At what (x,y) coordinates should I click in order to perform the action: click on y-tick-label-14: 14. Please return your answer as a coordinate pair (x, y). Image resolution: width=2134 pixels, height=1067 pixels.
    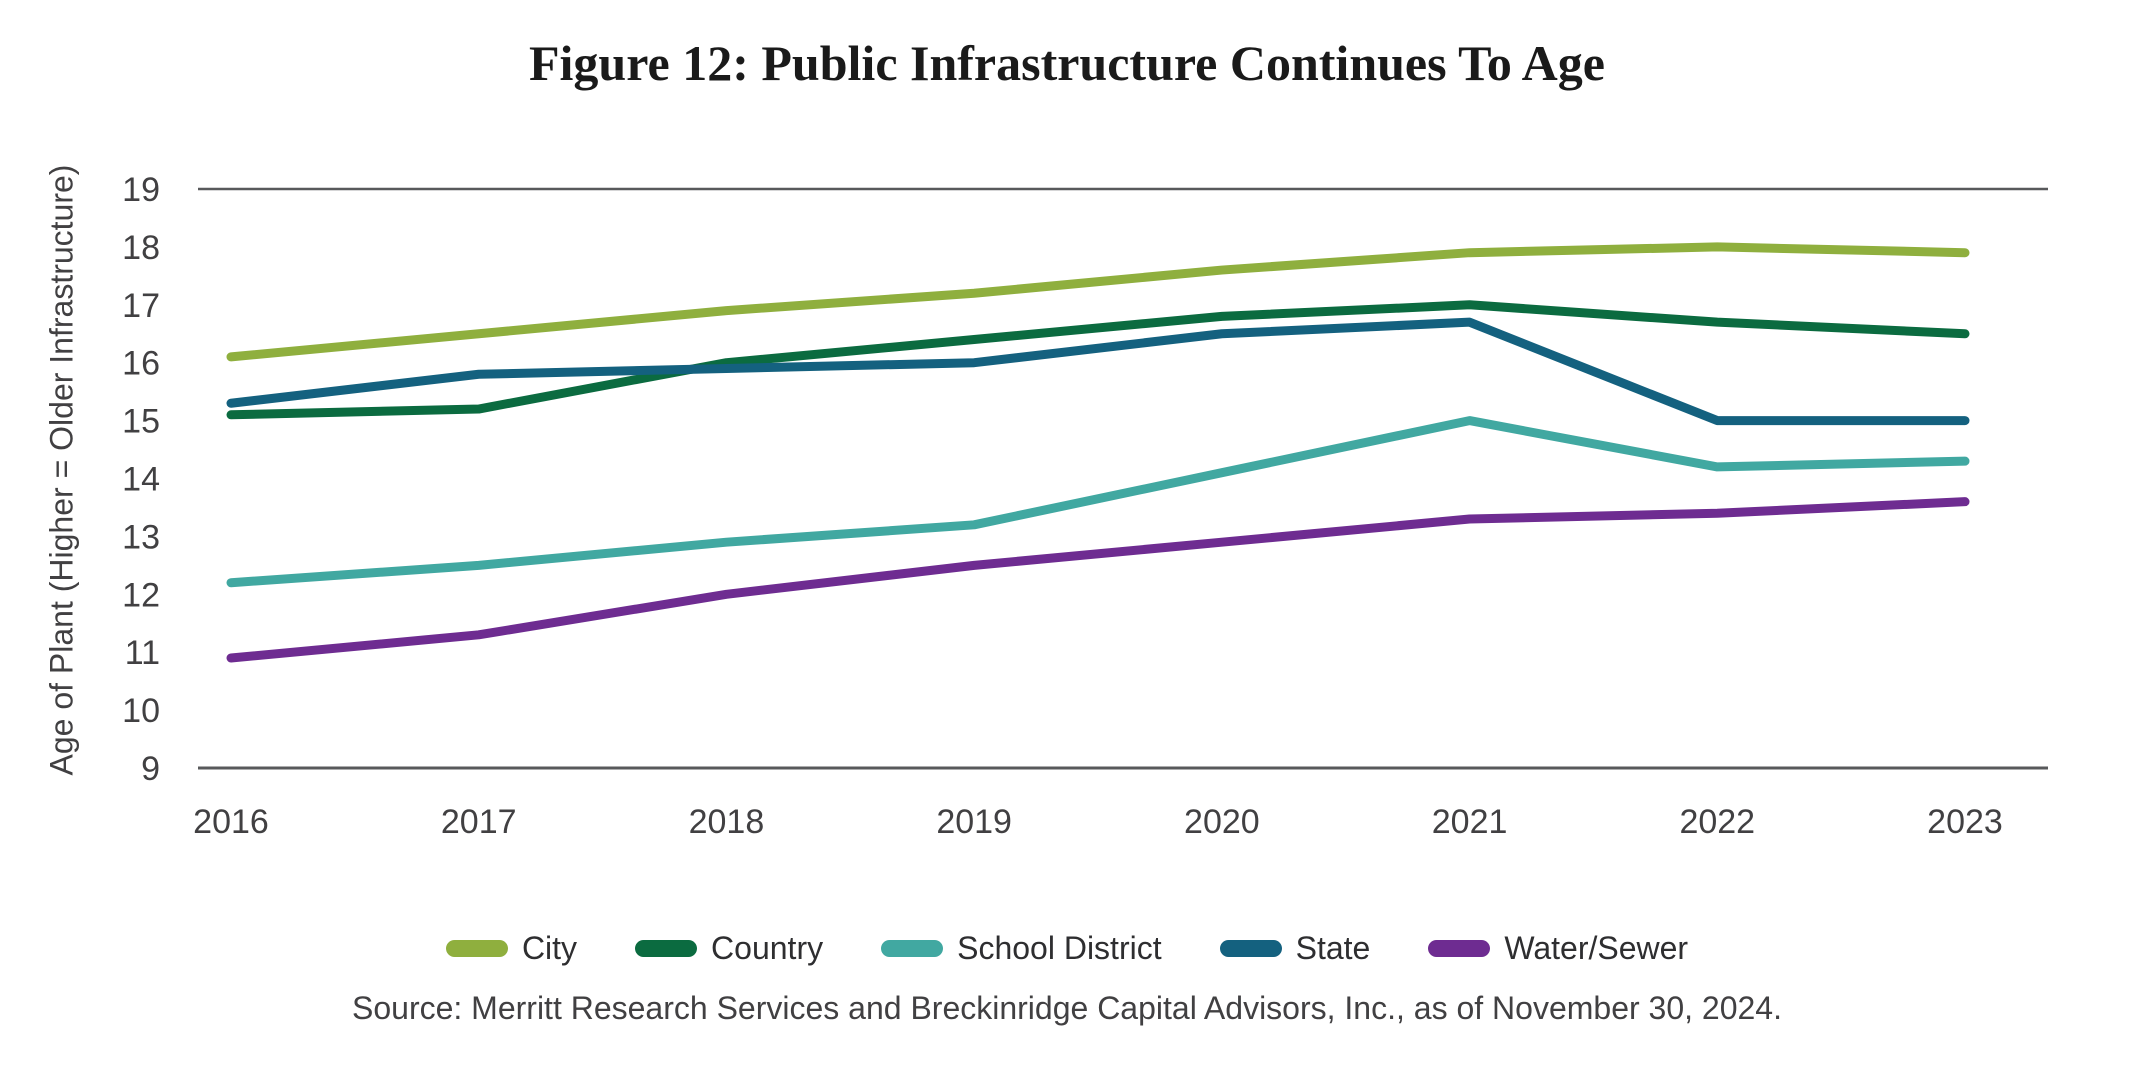
    Looking at the image, I should click on (141, 480).